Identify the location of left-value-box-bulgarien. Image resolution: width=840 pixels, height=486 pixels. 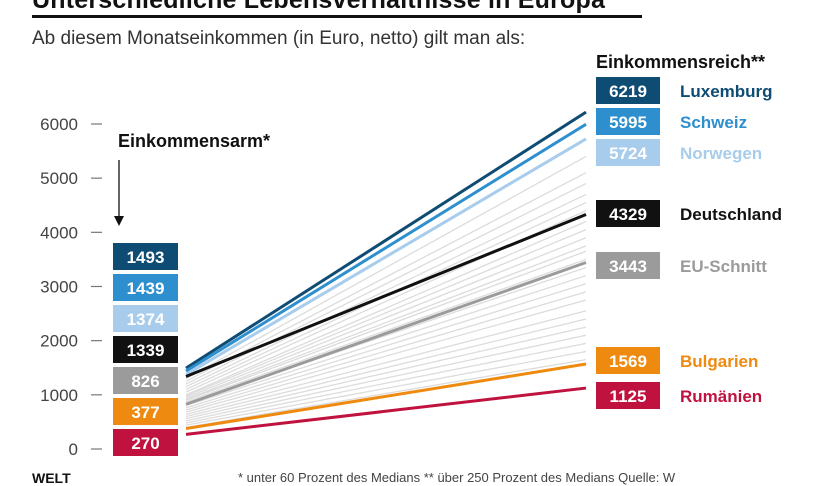
(145, 411).